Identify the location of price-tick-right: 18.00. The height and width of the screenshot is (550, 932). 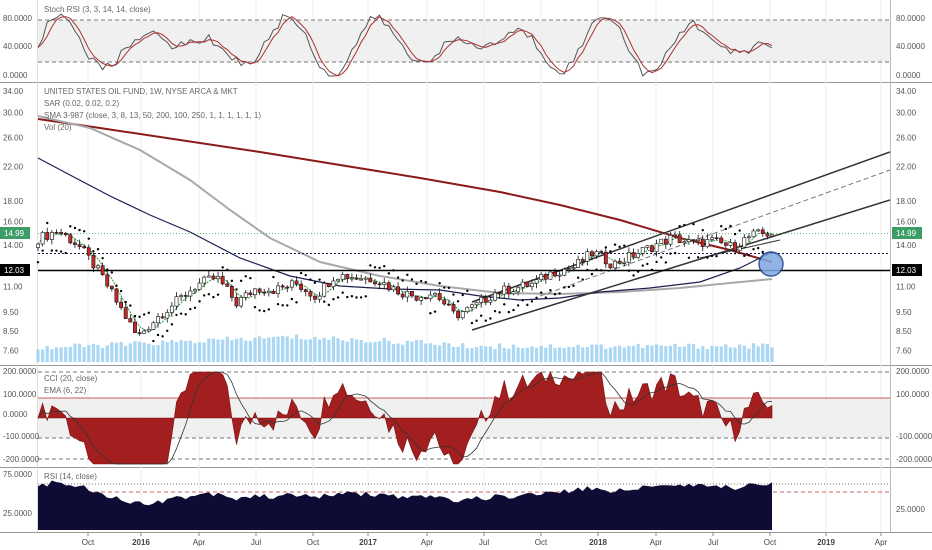
(906, 201).